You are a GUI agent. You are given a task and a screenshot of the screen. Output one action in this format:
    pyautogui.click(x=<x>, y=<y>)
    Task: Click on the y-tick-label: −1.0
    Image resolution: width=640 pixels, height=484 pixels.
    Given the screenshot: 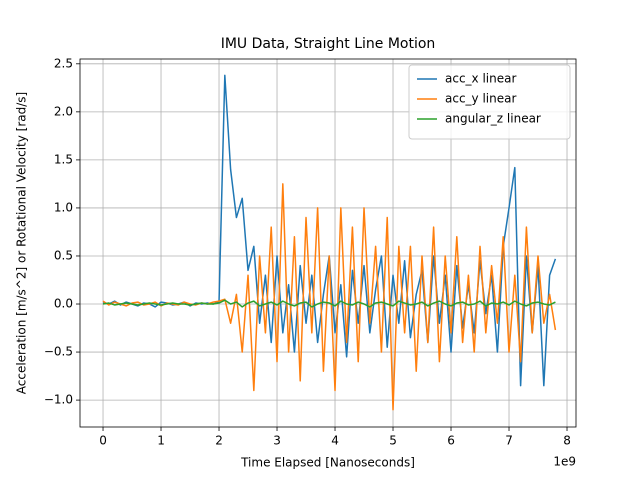 What is the action you would take?
    pyautogui.click(x=58, y=400)
    